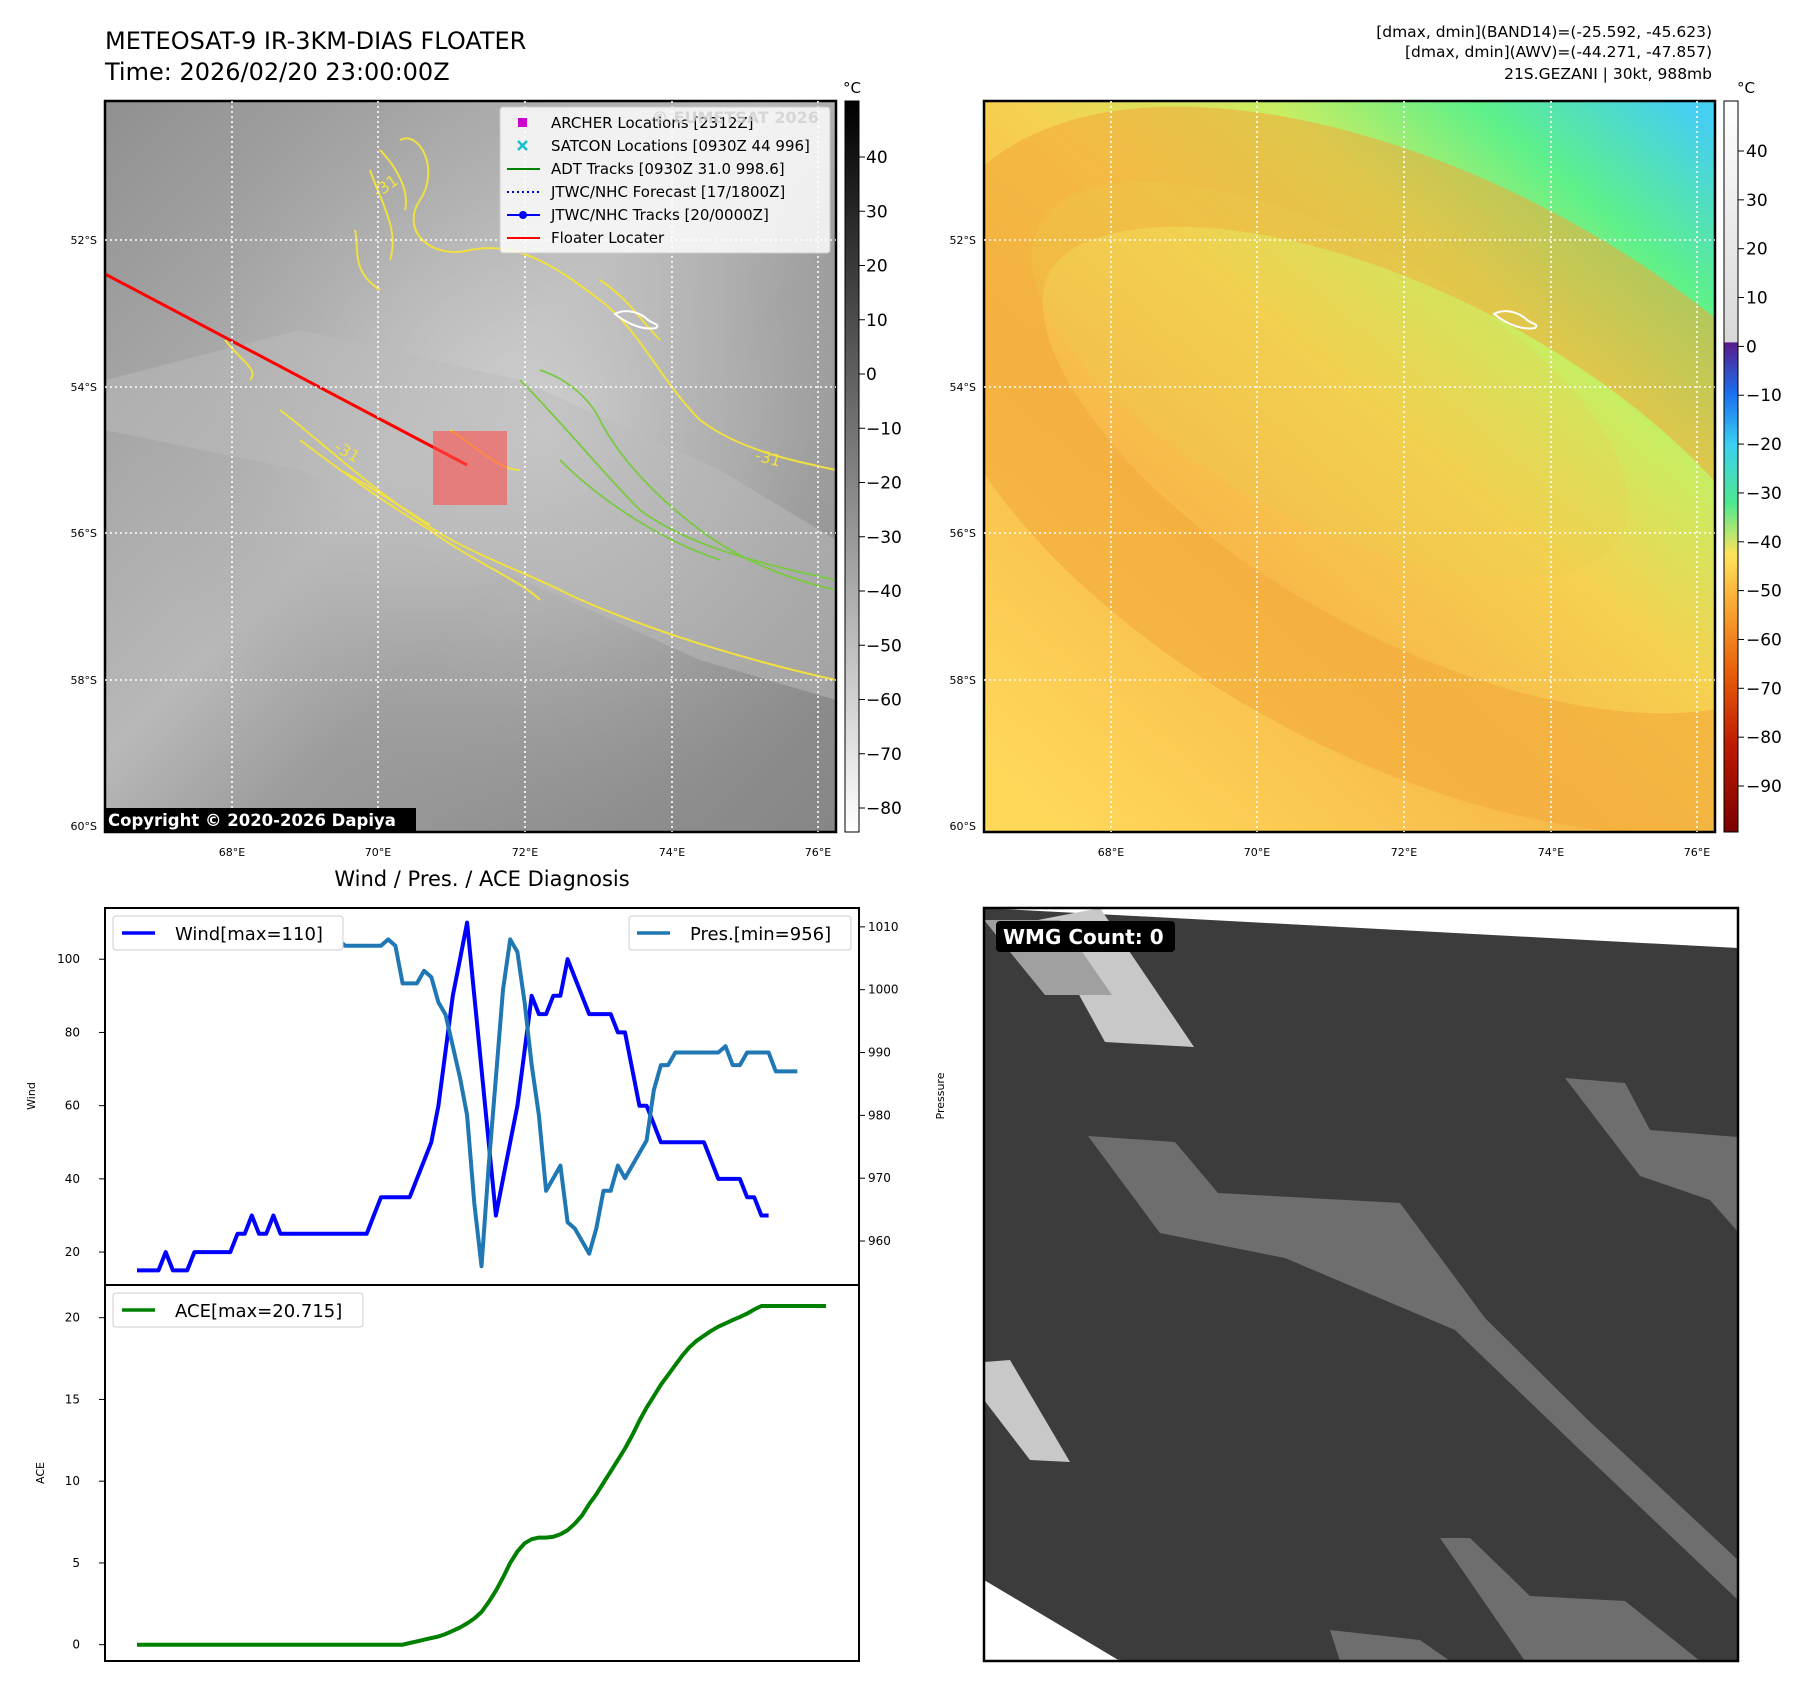 The image size is (1797, 1690). What do you see at coordinates (72, 1179) in the screenshot?
I see `wind-tick-label: 40` at bounding box center [72, 1179].